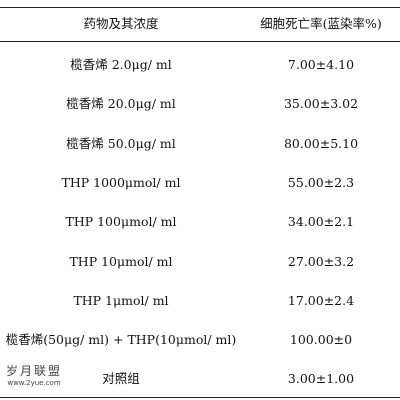 This screenshot has height=400, width=400. Describe the element at coordinates (321, 143) in the screenshot. I see `rate-cell: 80.00±5.10` at that location.